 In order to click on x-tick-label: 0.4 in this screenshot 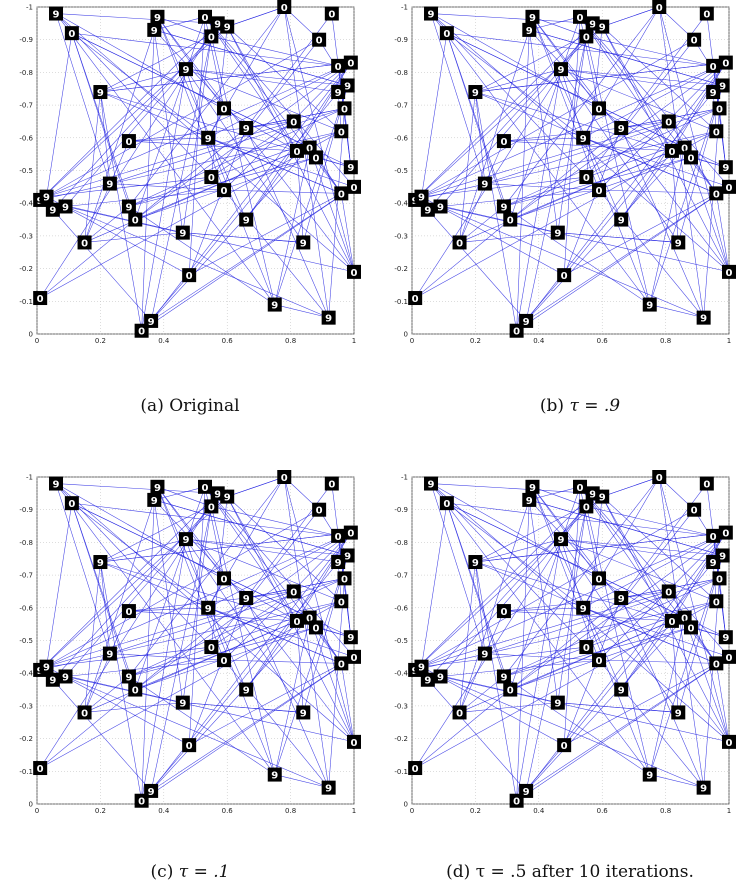, I will do `click(539, 341)`.